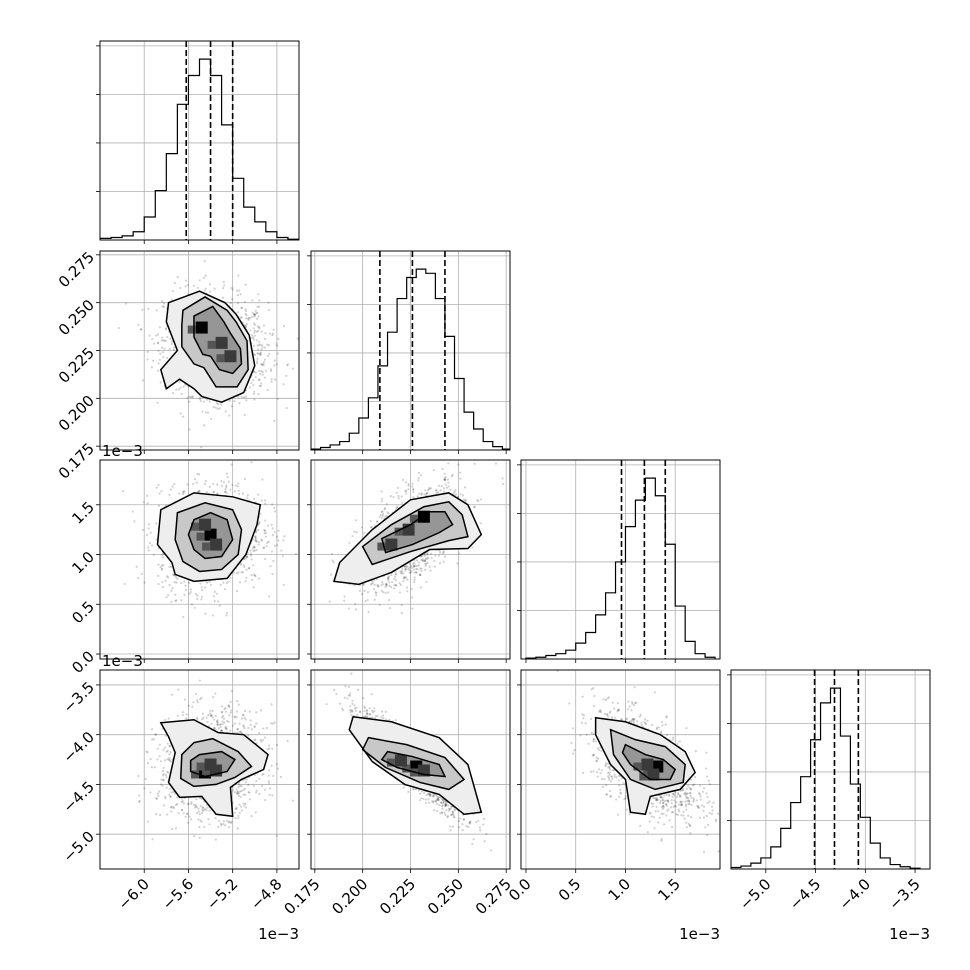 The image size is (970, 970). I want to click on density-peak, so click(210, 764).